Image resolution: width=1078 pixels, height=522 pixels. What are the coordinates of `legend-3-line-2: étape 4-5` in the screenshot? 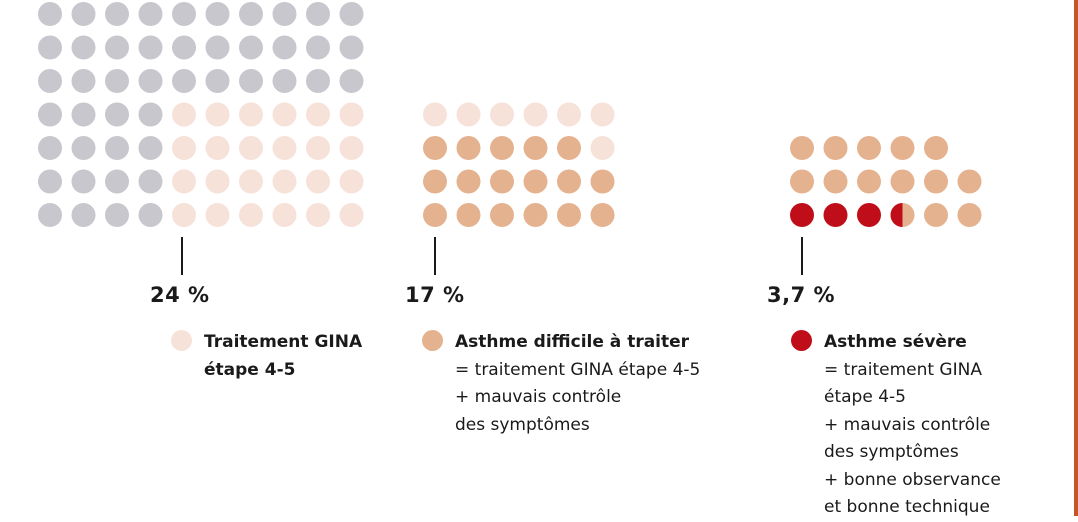 It's located at (865, 397).